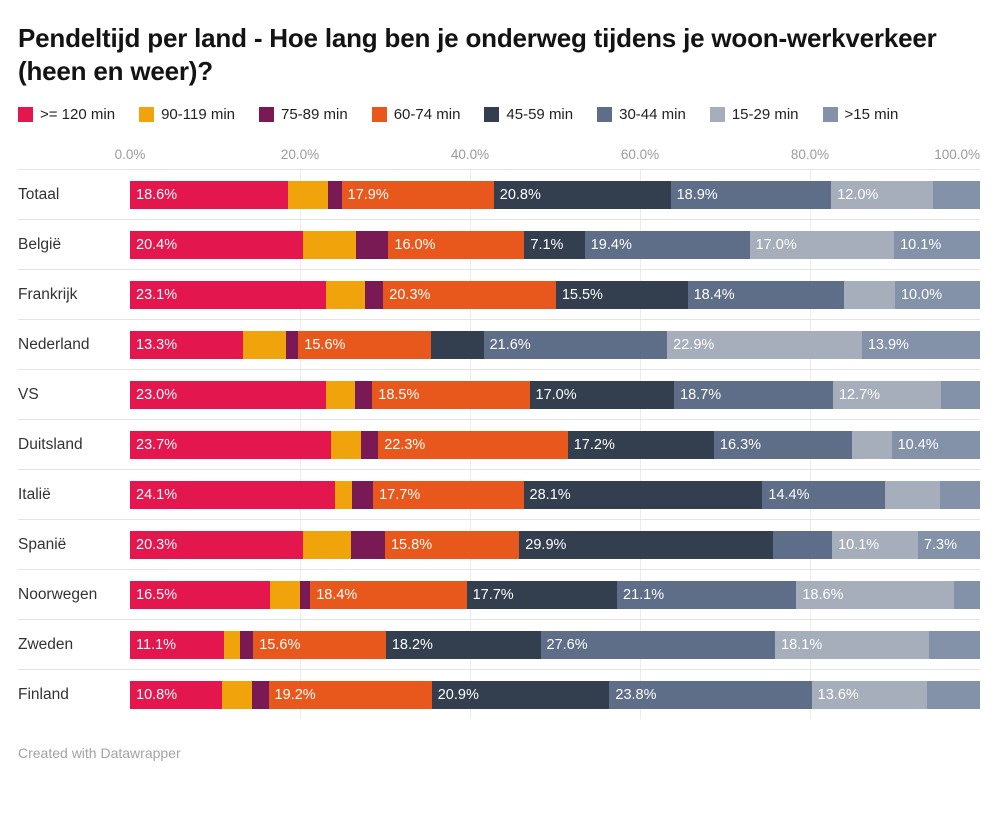  I want to click on bar-segment: 18.1%, so click(852, 644).